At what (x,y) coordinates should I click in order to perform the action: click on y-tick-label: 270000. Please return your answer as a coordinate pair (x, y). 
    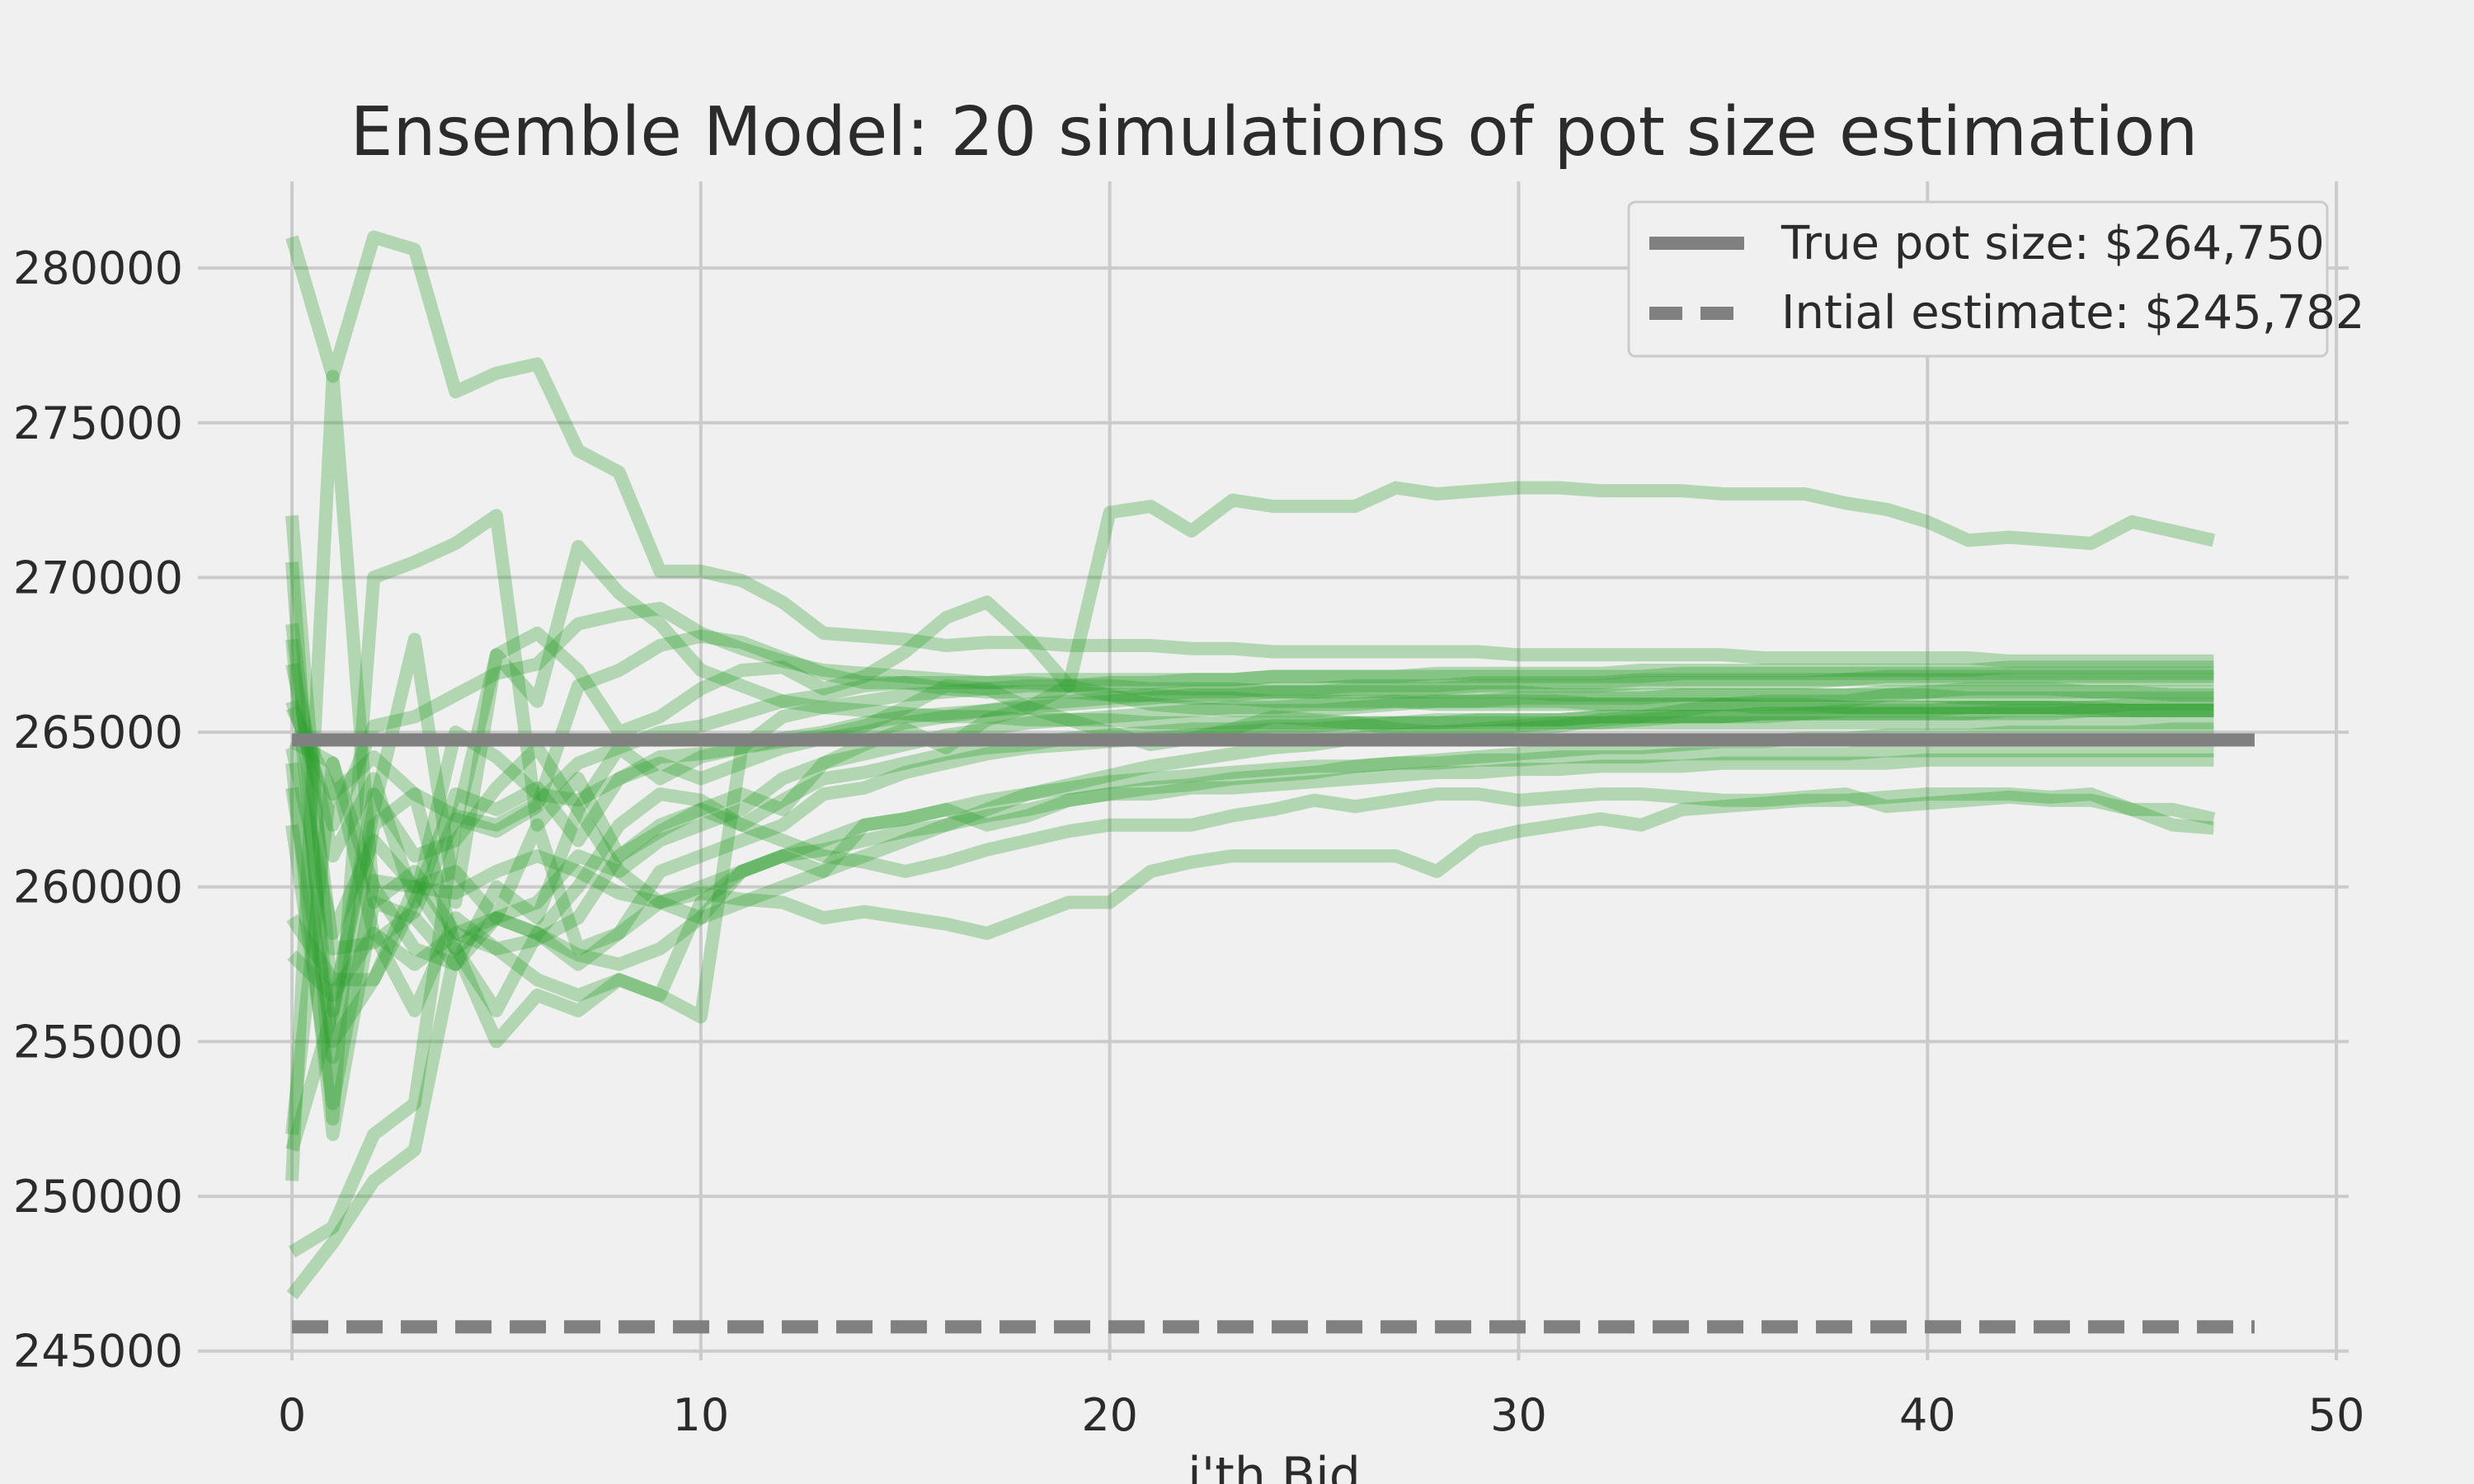
    Looking at the image, I should click on (98, 577).